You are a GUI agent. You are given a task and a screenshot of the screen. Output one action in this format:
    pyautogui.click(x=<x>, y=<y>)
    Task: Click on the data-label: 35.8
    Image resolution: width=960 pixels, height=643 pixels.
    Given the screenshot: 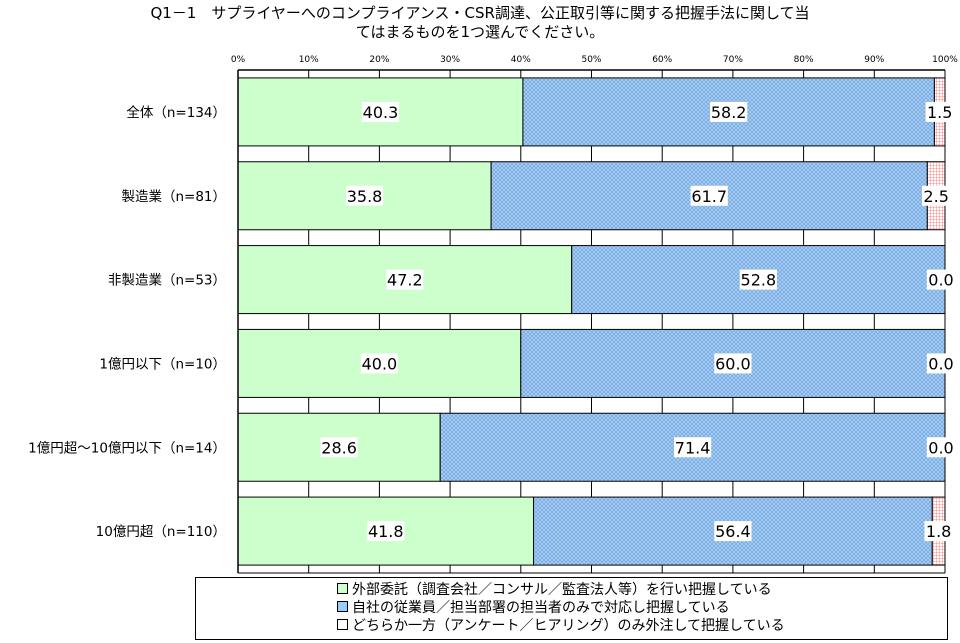 What is the action you would take?
    pyautogui.click(x=365, y=196)
    